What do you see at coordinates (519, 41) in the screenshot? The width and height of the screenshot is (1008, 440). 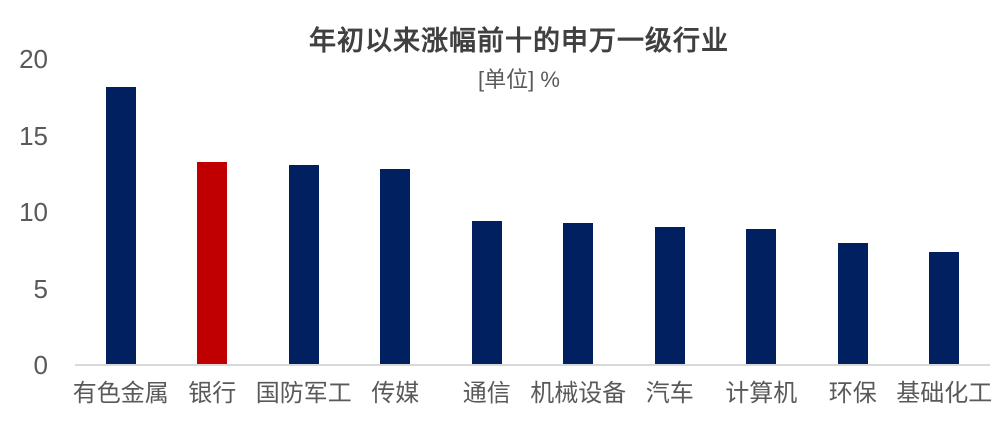 I see `chart-title: 年初以来涨幅前十的申万一级行业` at bounding box center [519, 41].